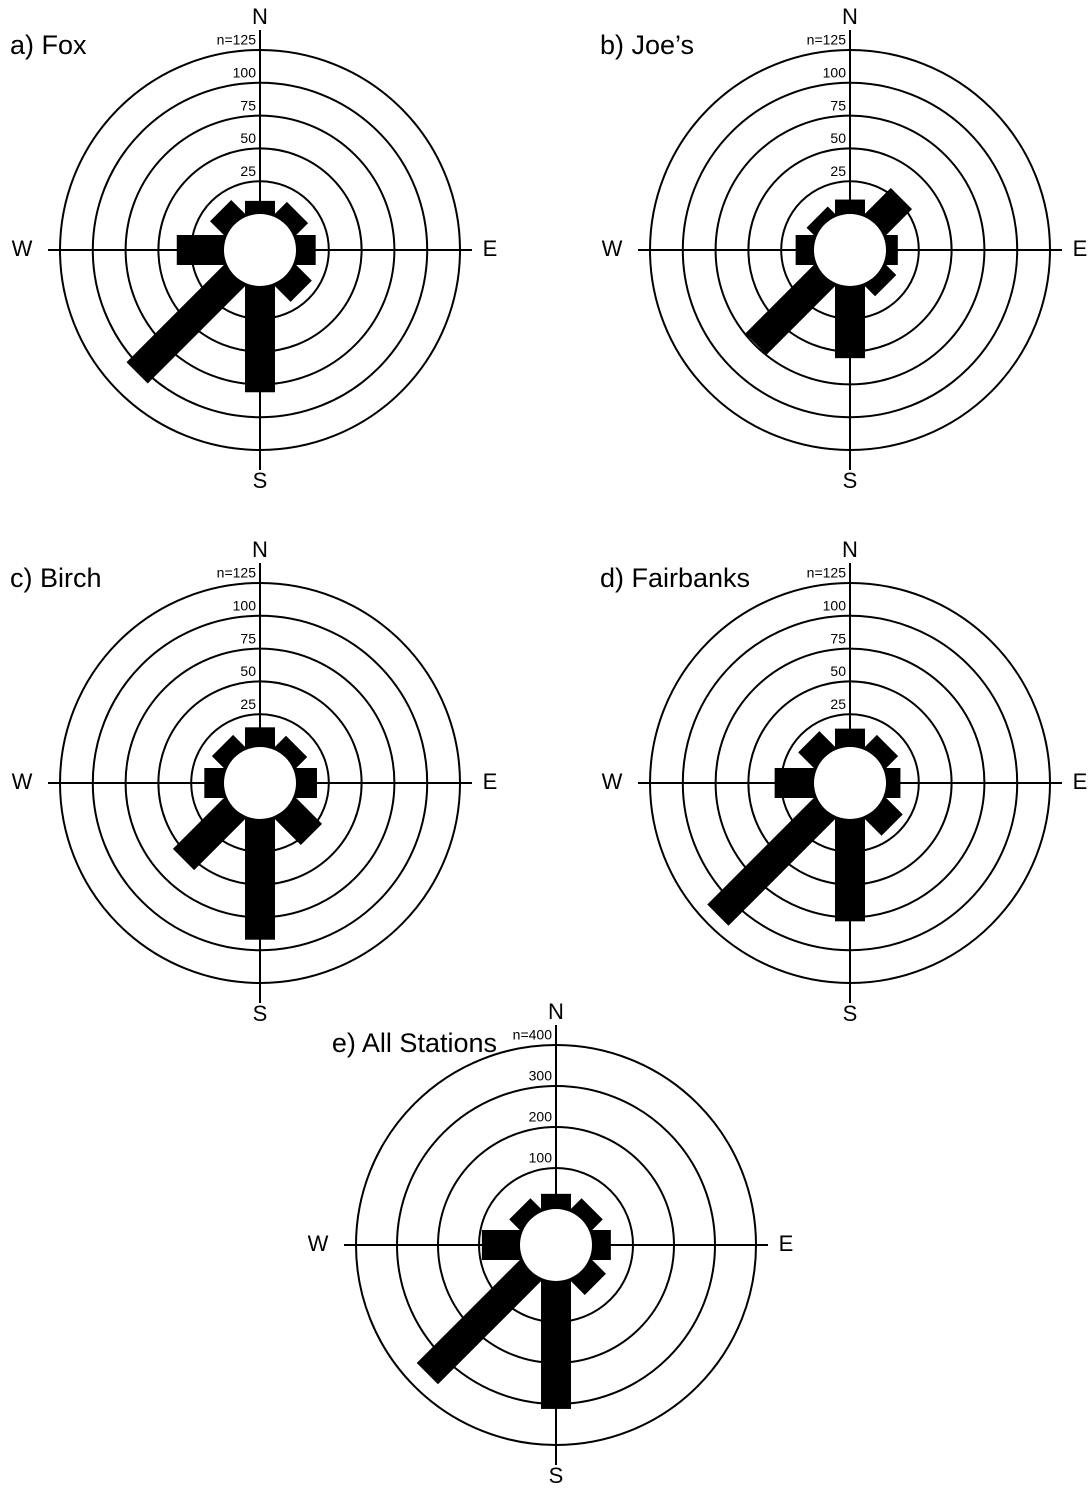 This screenshot has width=1089, height=1503. Describe the element at coordinates (414, 1043) in the screenshot. I see `chart-title: e) All Stations` at that location.